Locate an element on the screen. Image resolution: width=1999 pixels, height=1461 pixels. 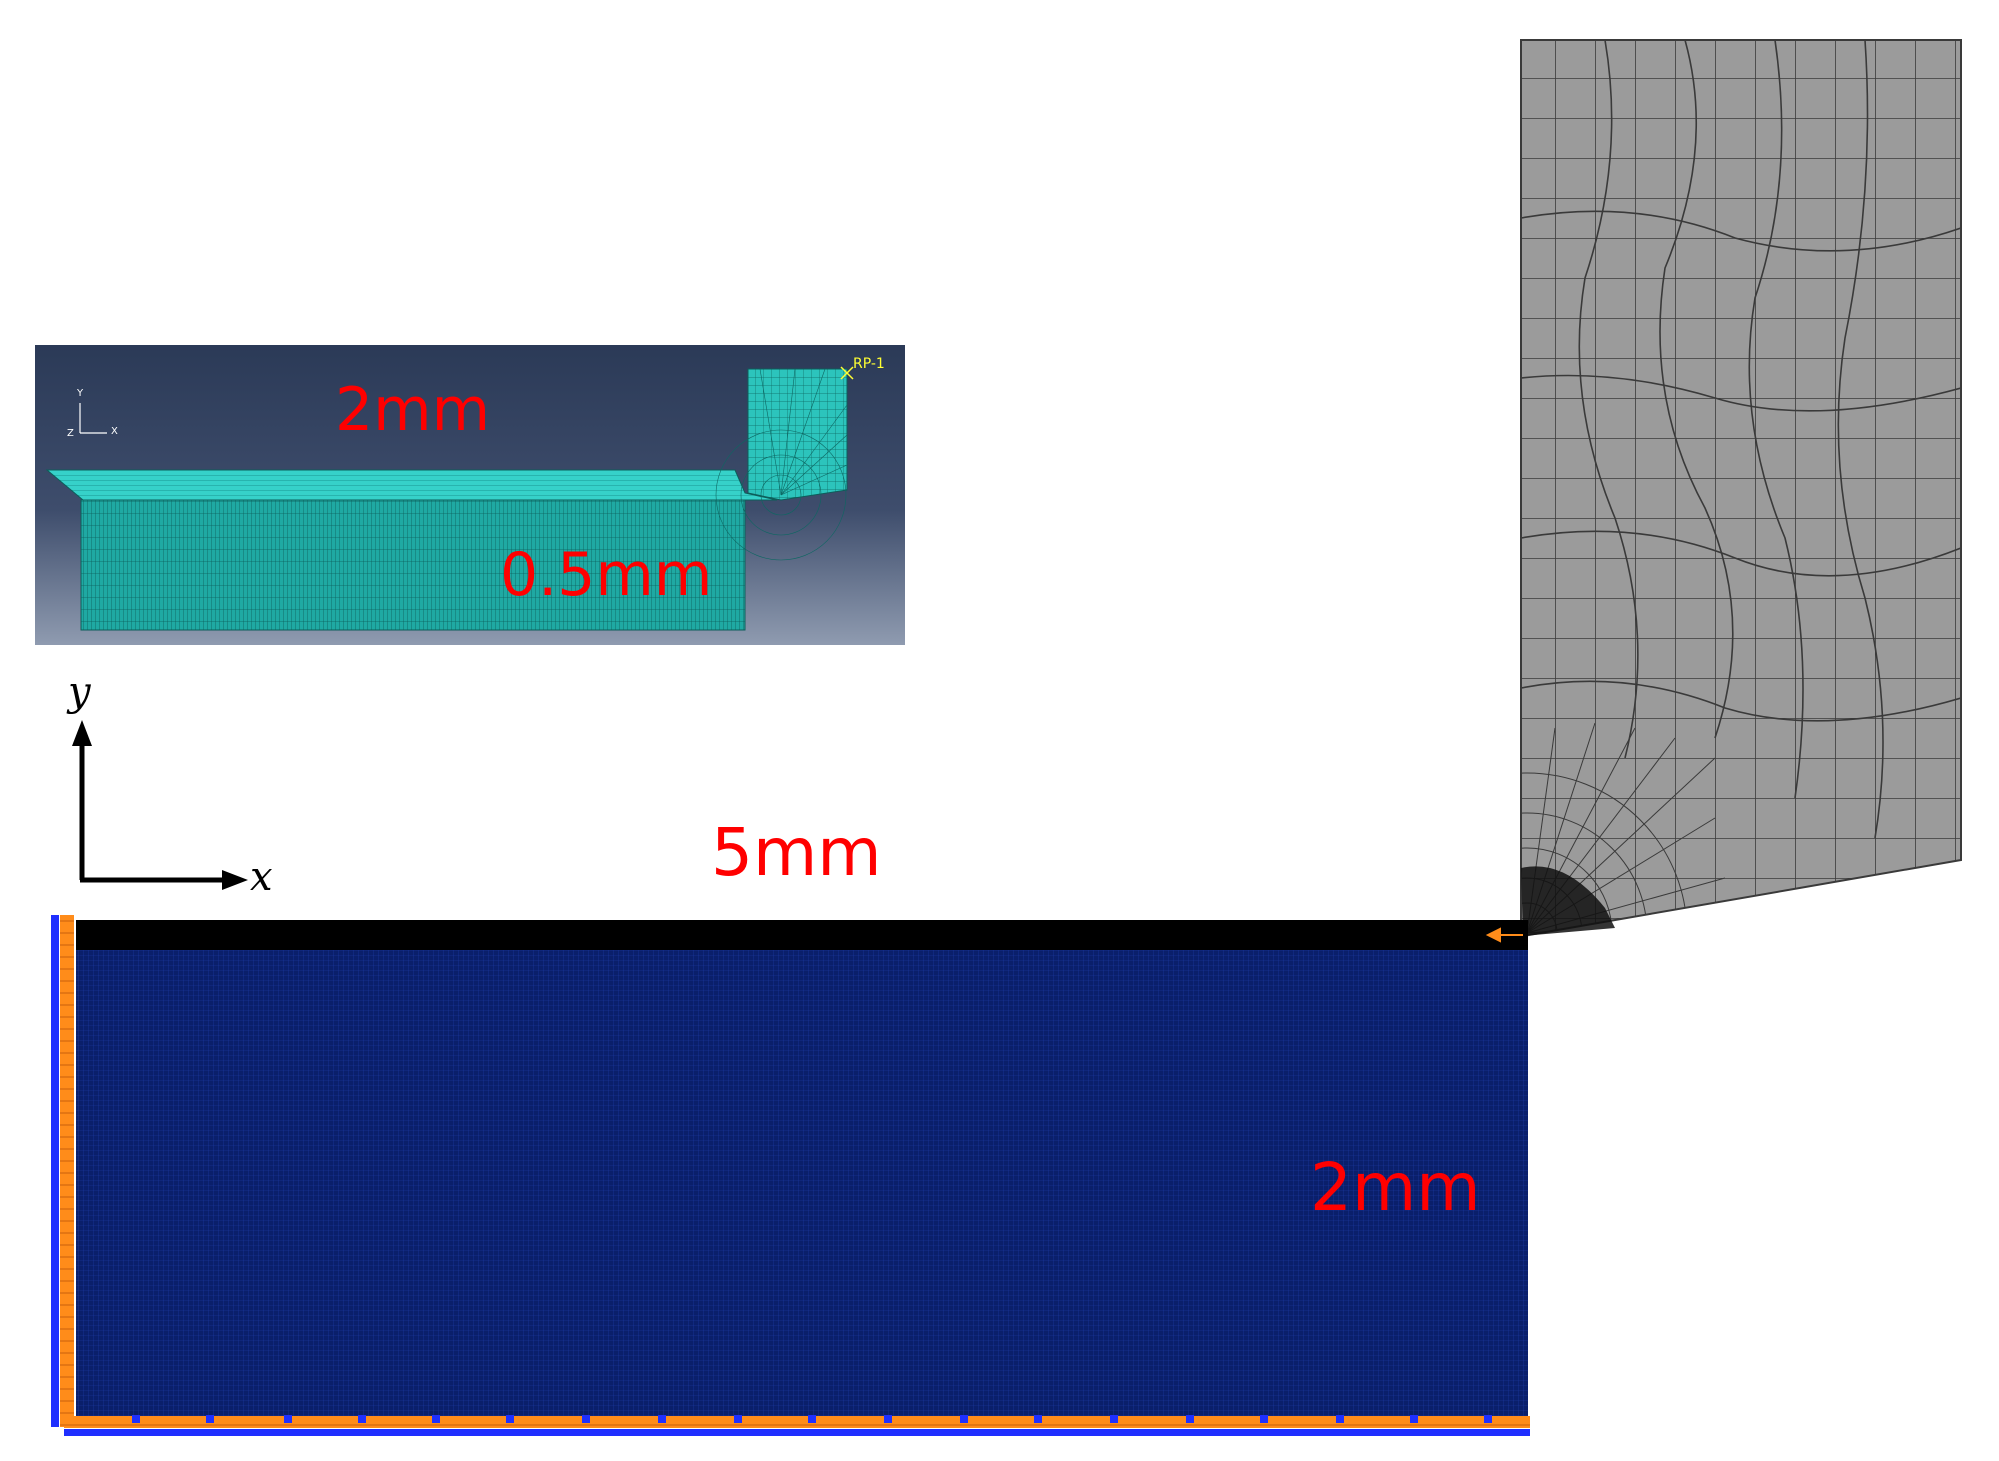
model-inset: Y X Z RP-1 2mm 0.5mm is located at coordinates (470, 495).